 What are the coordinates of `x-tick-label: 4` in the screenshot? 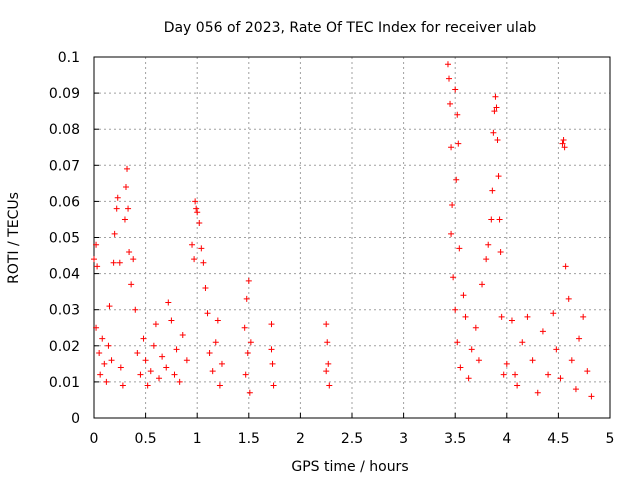 It's located at (506, 439).